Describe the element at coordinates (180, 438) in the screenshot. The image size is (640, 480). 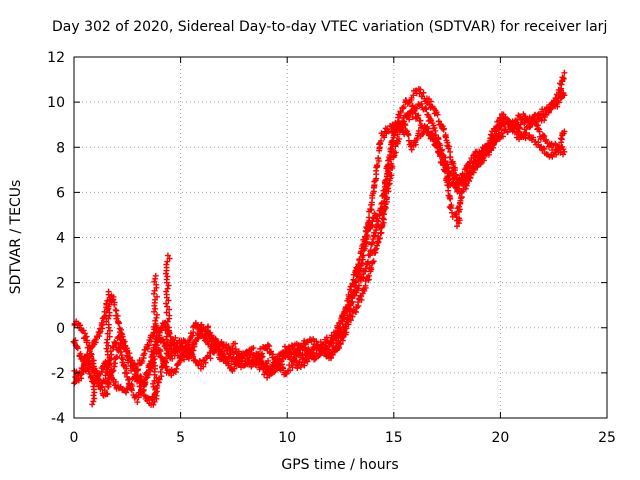
I see `x-tick-label: 5` at that location.